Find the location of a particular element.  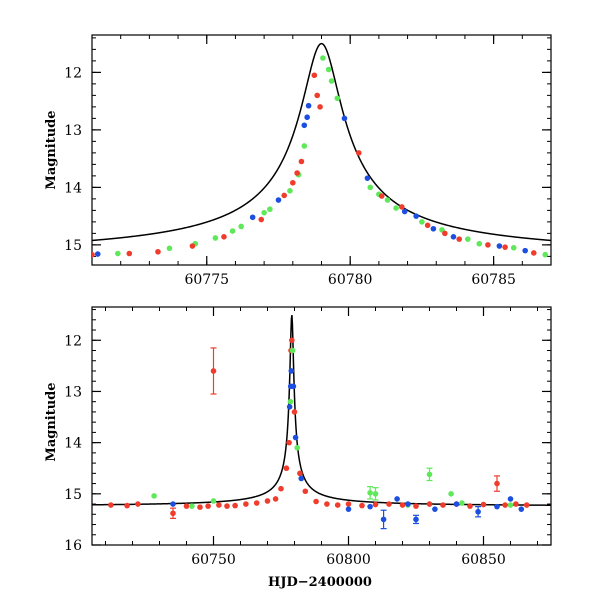

bottom-y-tick-label: 13 is located at coordinates (73, 392).